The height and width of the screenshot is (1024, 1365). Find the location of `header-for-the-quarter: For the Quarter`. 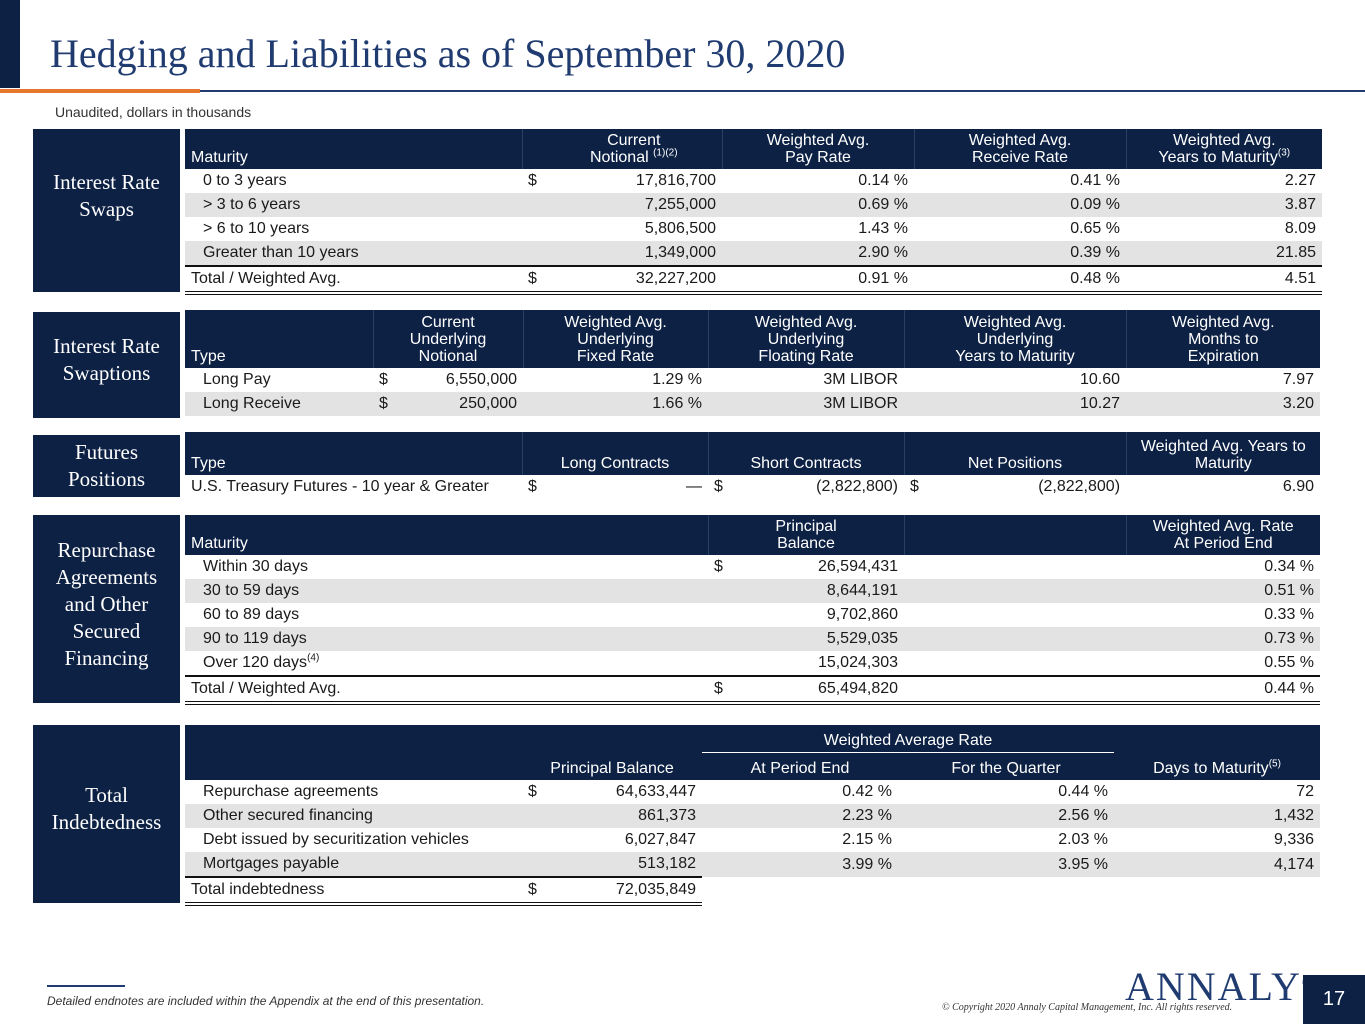

header-for-the-quarter: For the Quarter is located at coordinates (1006, 766).